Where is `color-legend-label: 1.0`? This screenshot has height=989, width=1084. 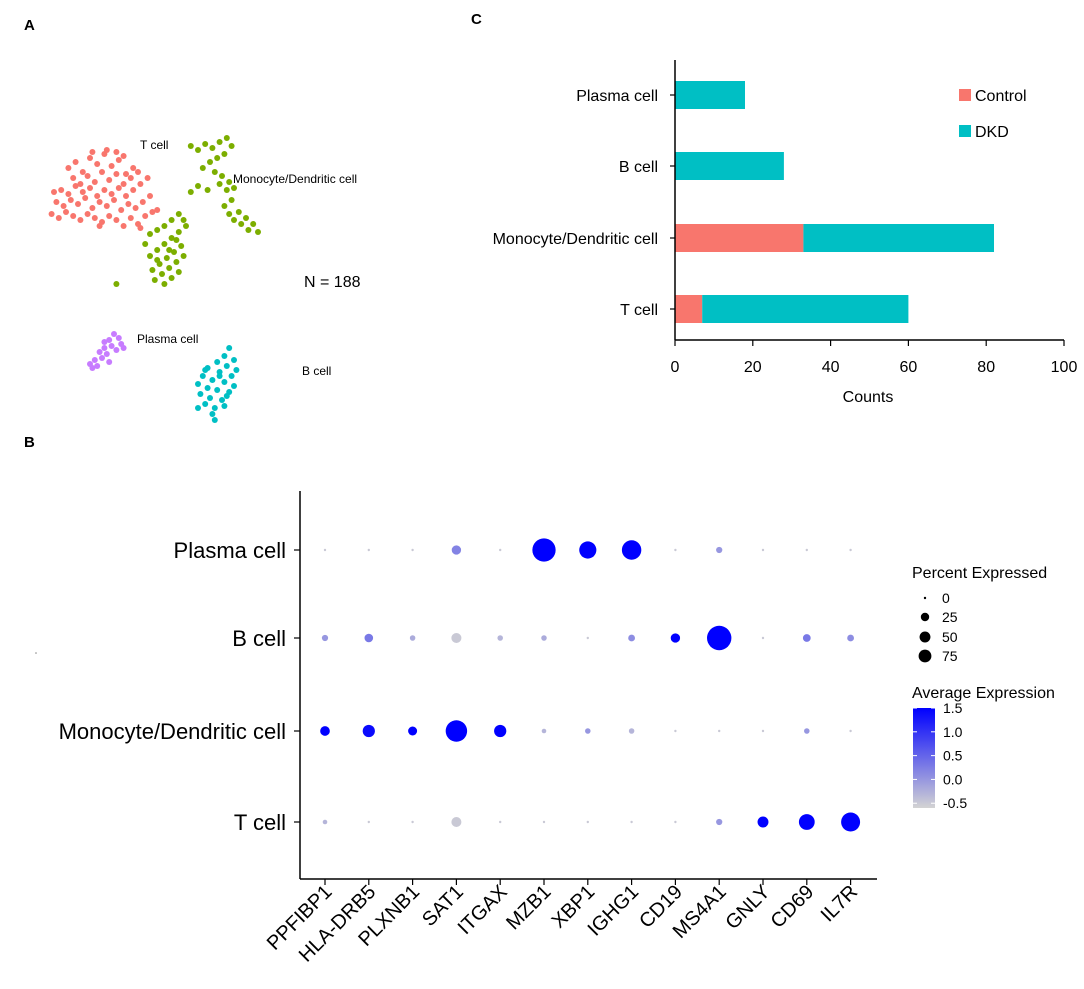 color-legend-label: 1.0 is located at coordinates (953, 732).